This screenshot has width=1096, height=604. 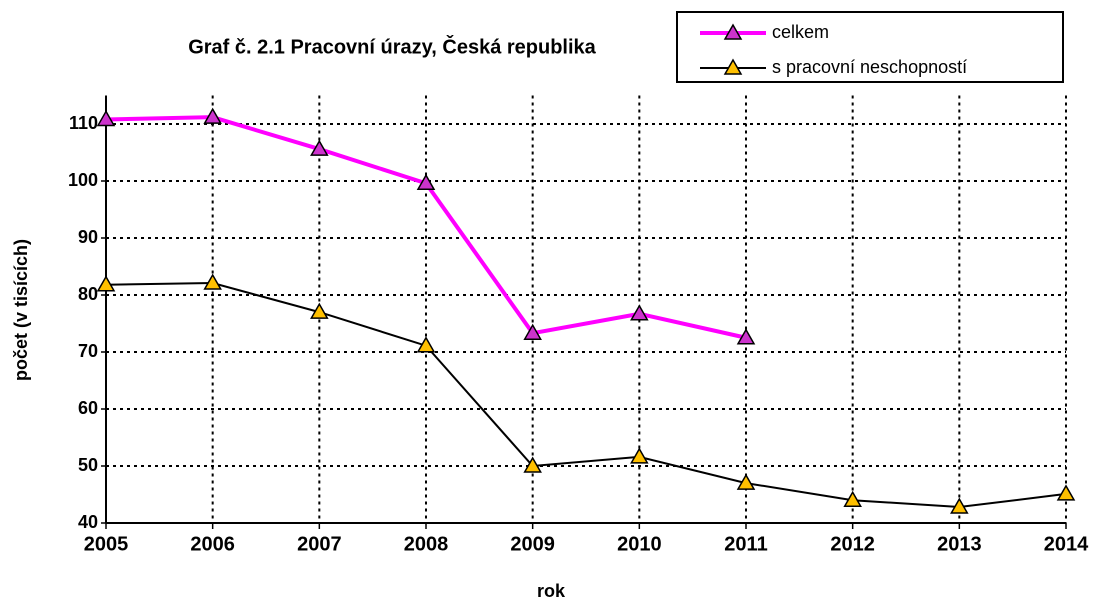 I want to click on legend-box, so click(x=870, y=47).